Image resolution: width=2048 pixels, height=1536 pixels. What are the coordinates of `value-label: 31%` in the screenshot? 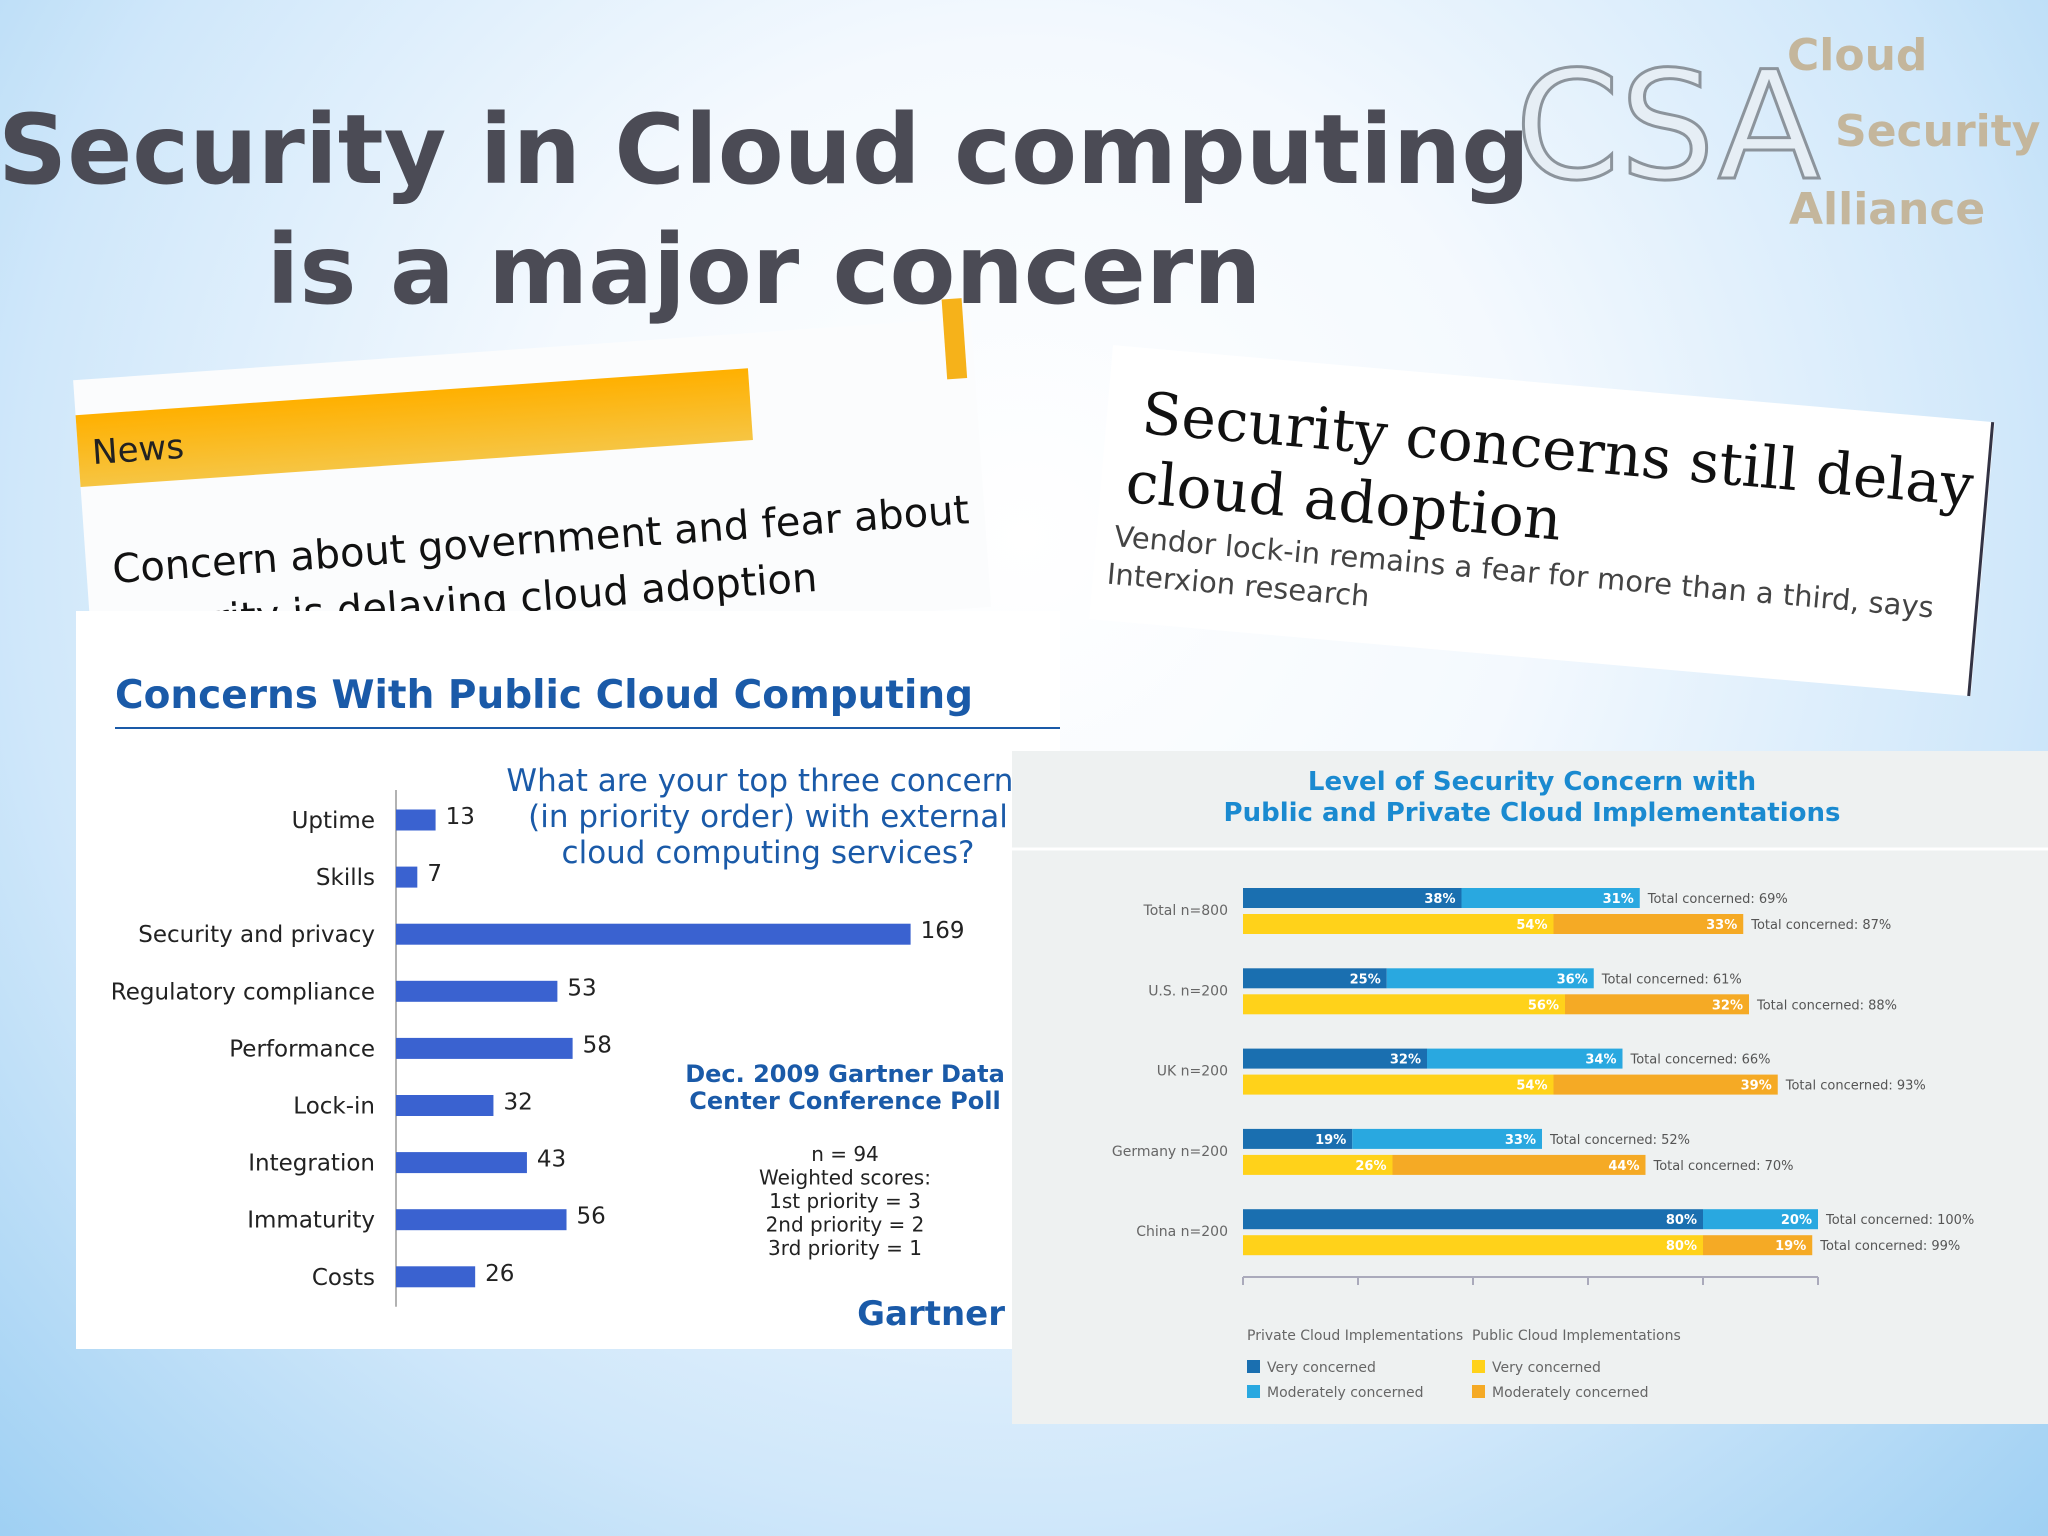 It's located at (1618, 899).